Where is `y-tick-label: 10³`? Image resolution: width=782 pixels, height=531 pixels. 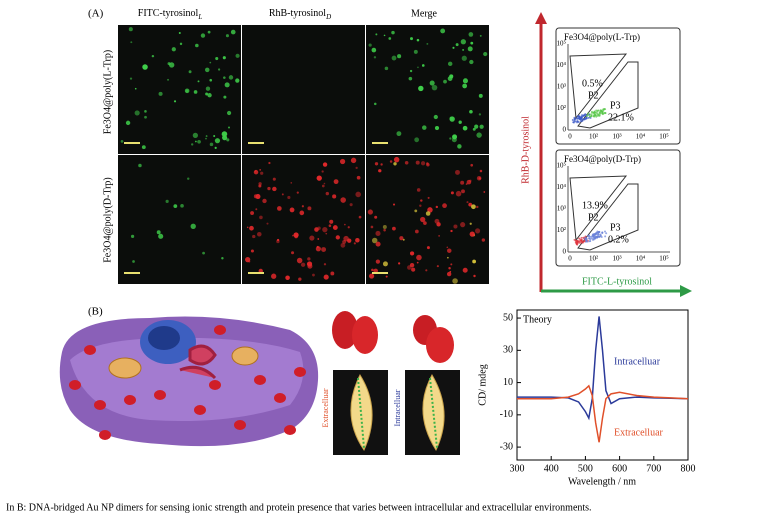 y-tick-label: 10³ is located at coordinates (561, 87).